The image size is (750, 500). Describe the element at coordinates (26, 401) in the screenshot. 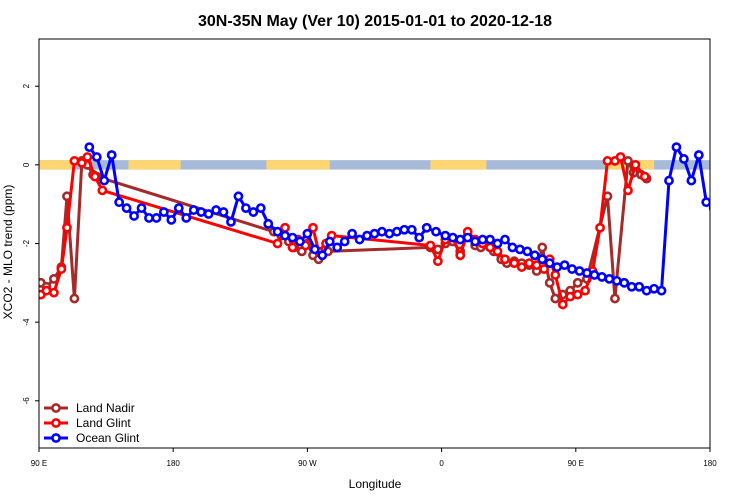

I see `y-tick-label: -6` at that location.